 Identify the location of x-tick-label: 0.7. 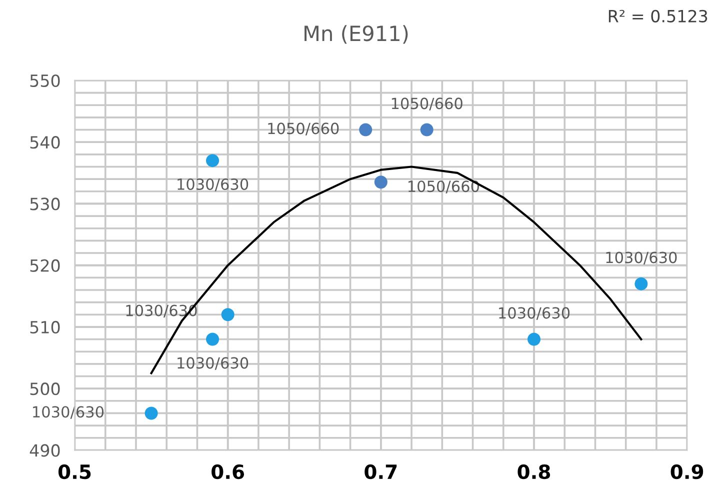
(380, 472).